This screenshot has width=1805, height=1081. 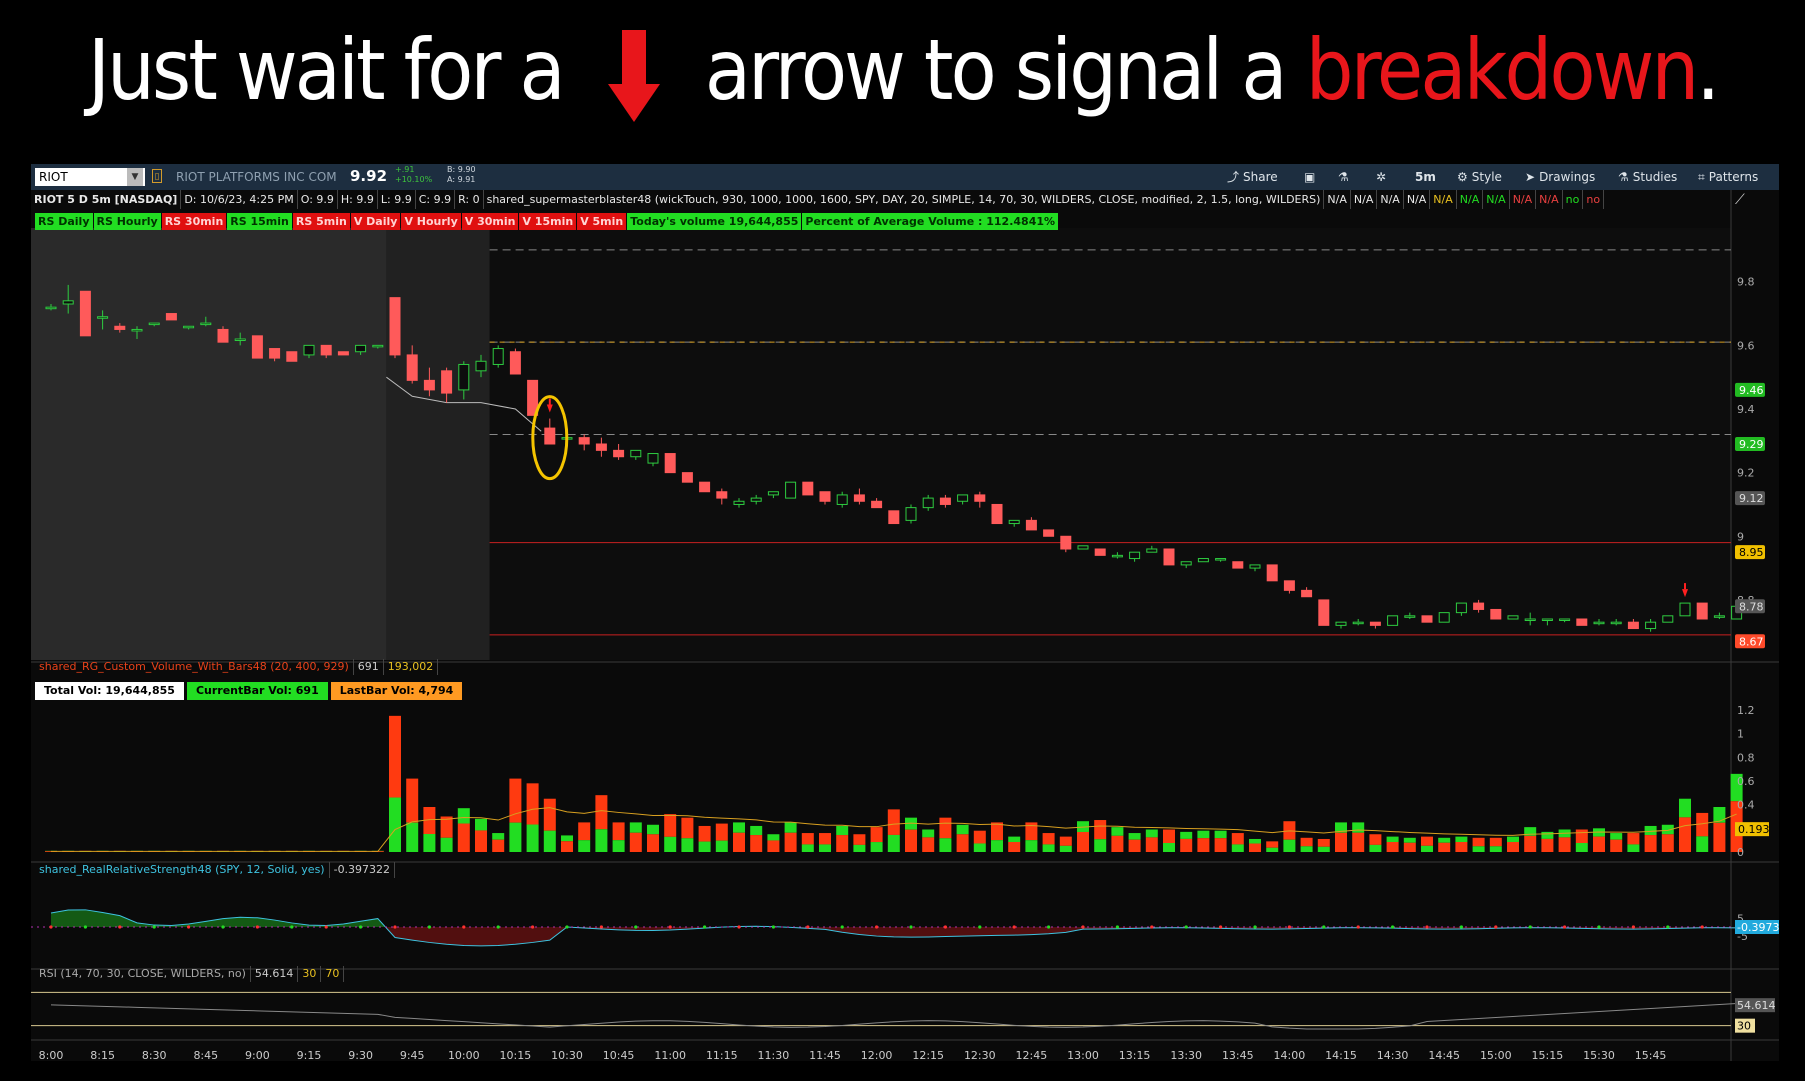 What do you see at coordinates (1685, 593) in the screenshot?
I see `signal-arrow-icon` at bounding box center [1685, 593].